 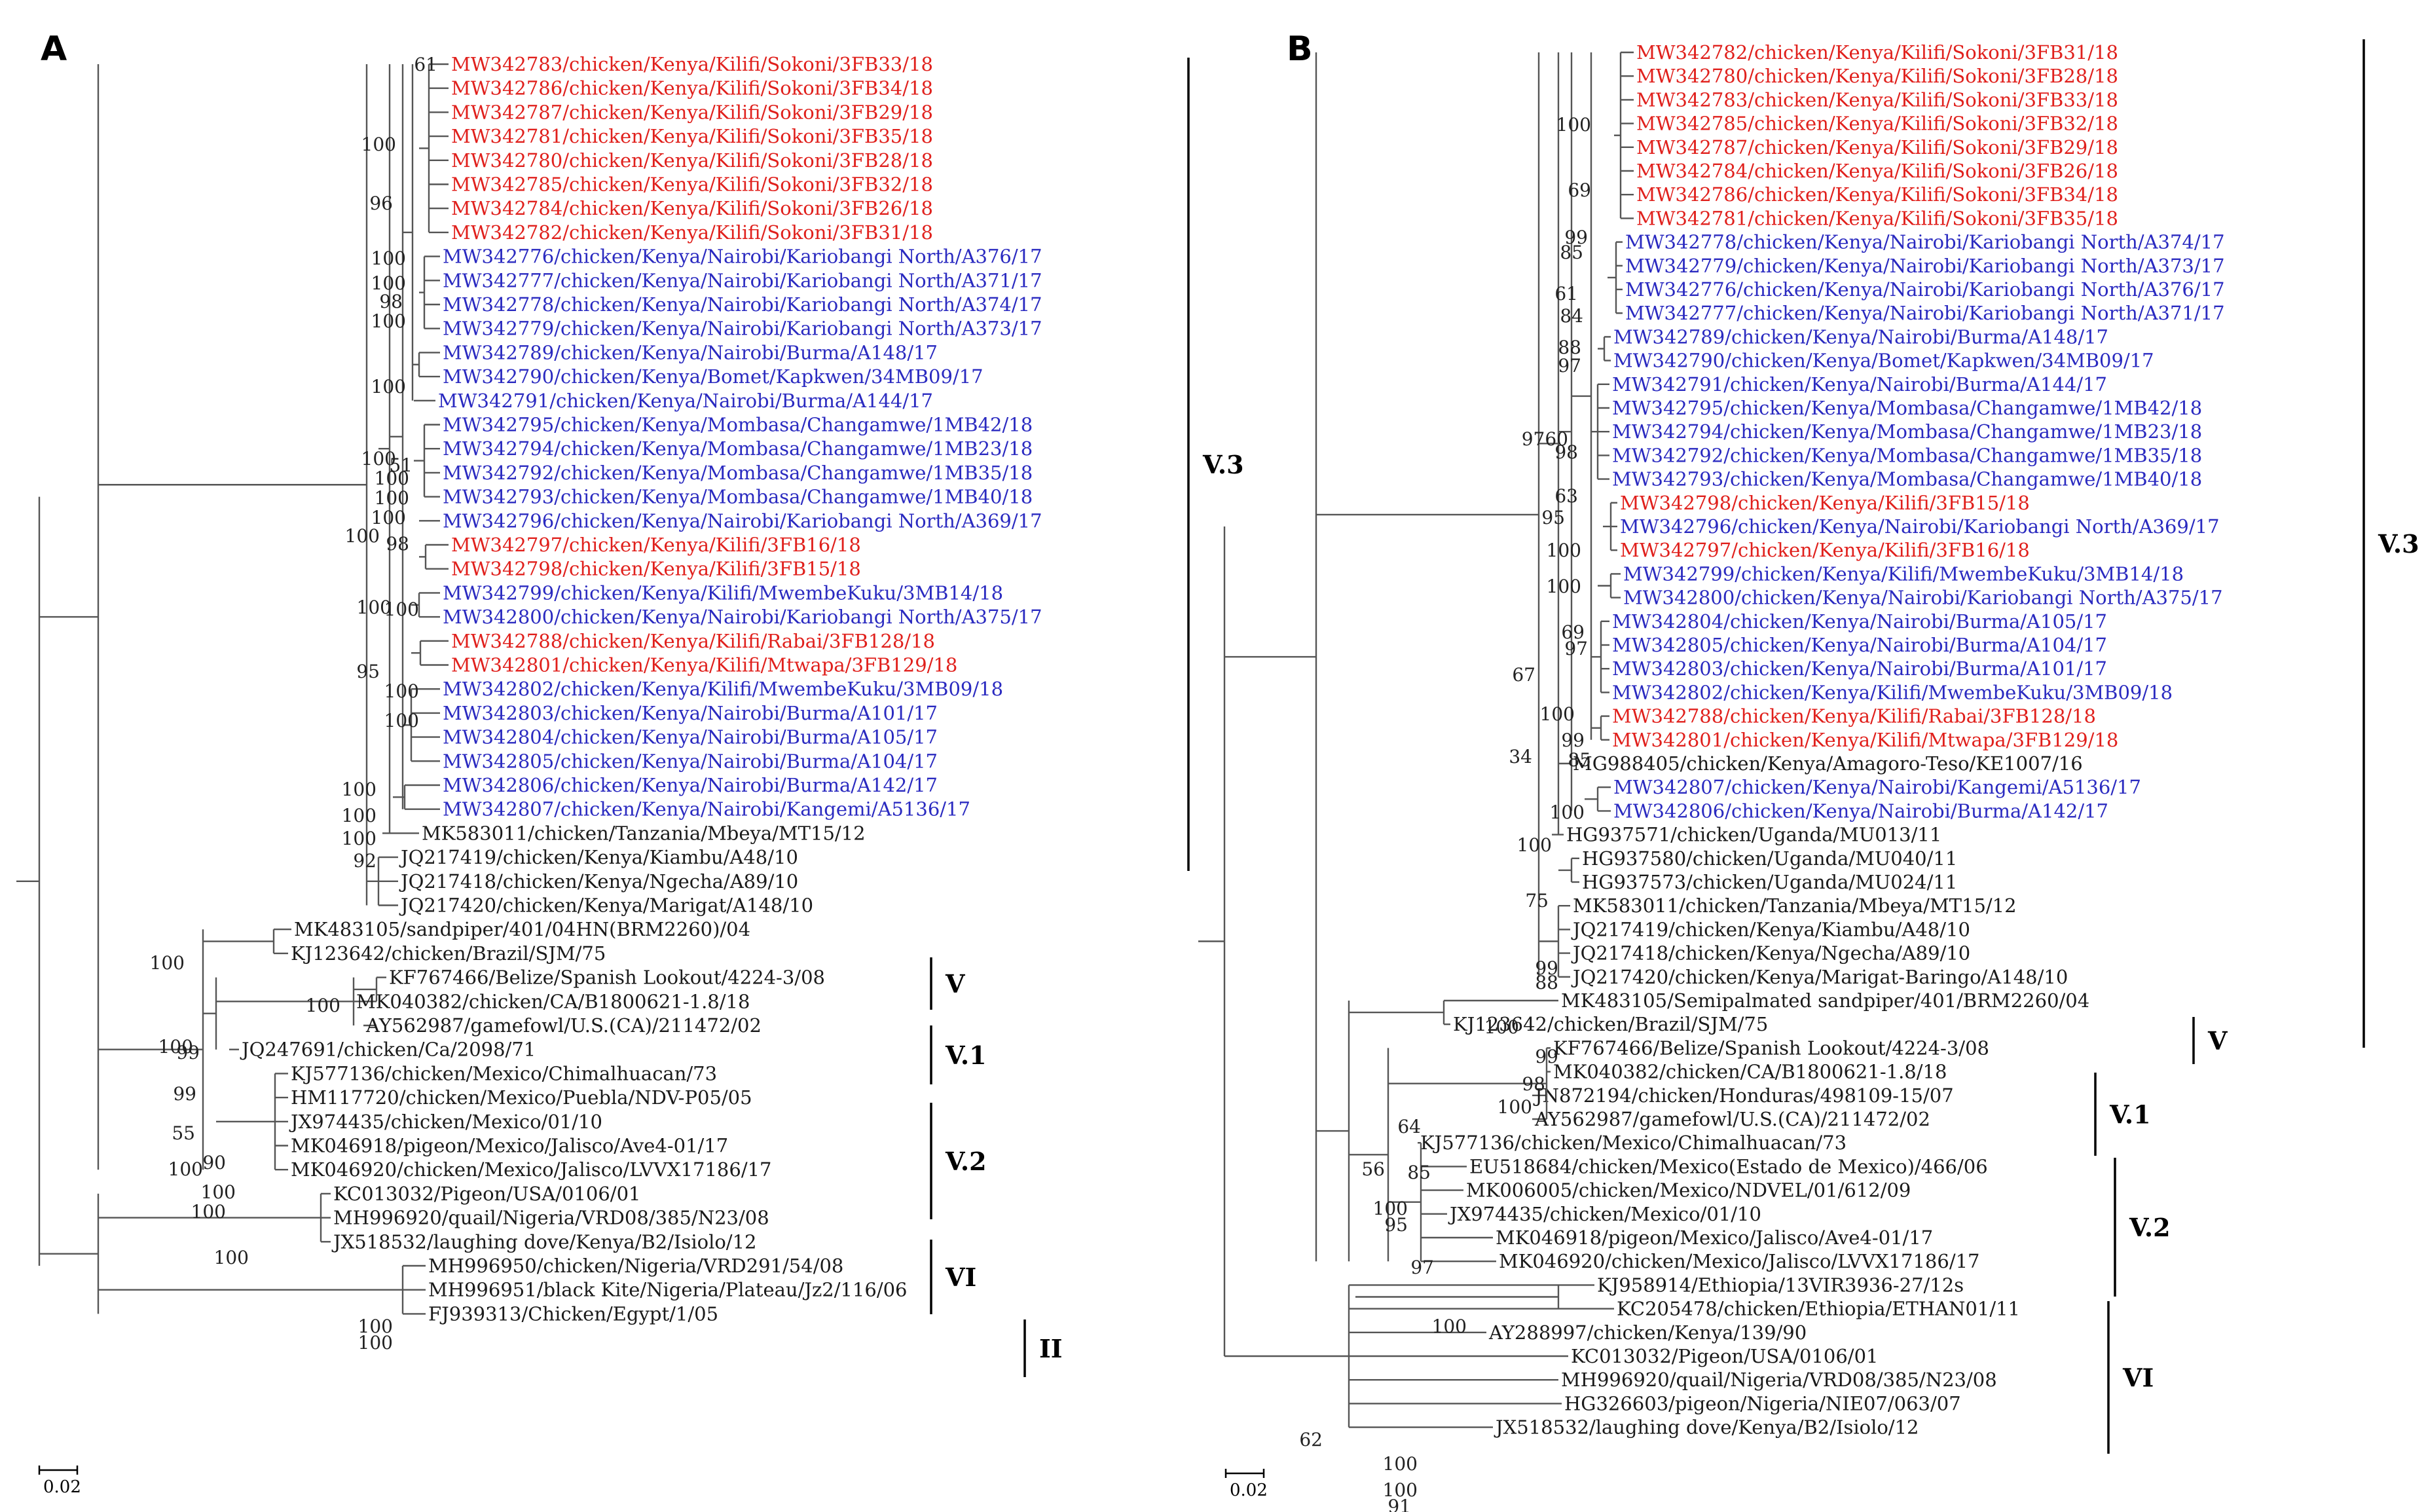 What do you see at coordinates (1373, 1169) in the screenshot?
I see `bootstrap-value: 56` at bounding box center [1373, 1169].